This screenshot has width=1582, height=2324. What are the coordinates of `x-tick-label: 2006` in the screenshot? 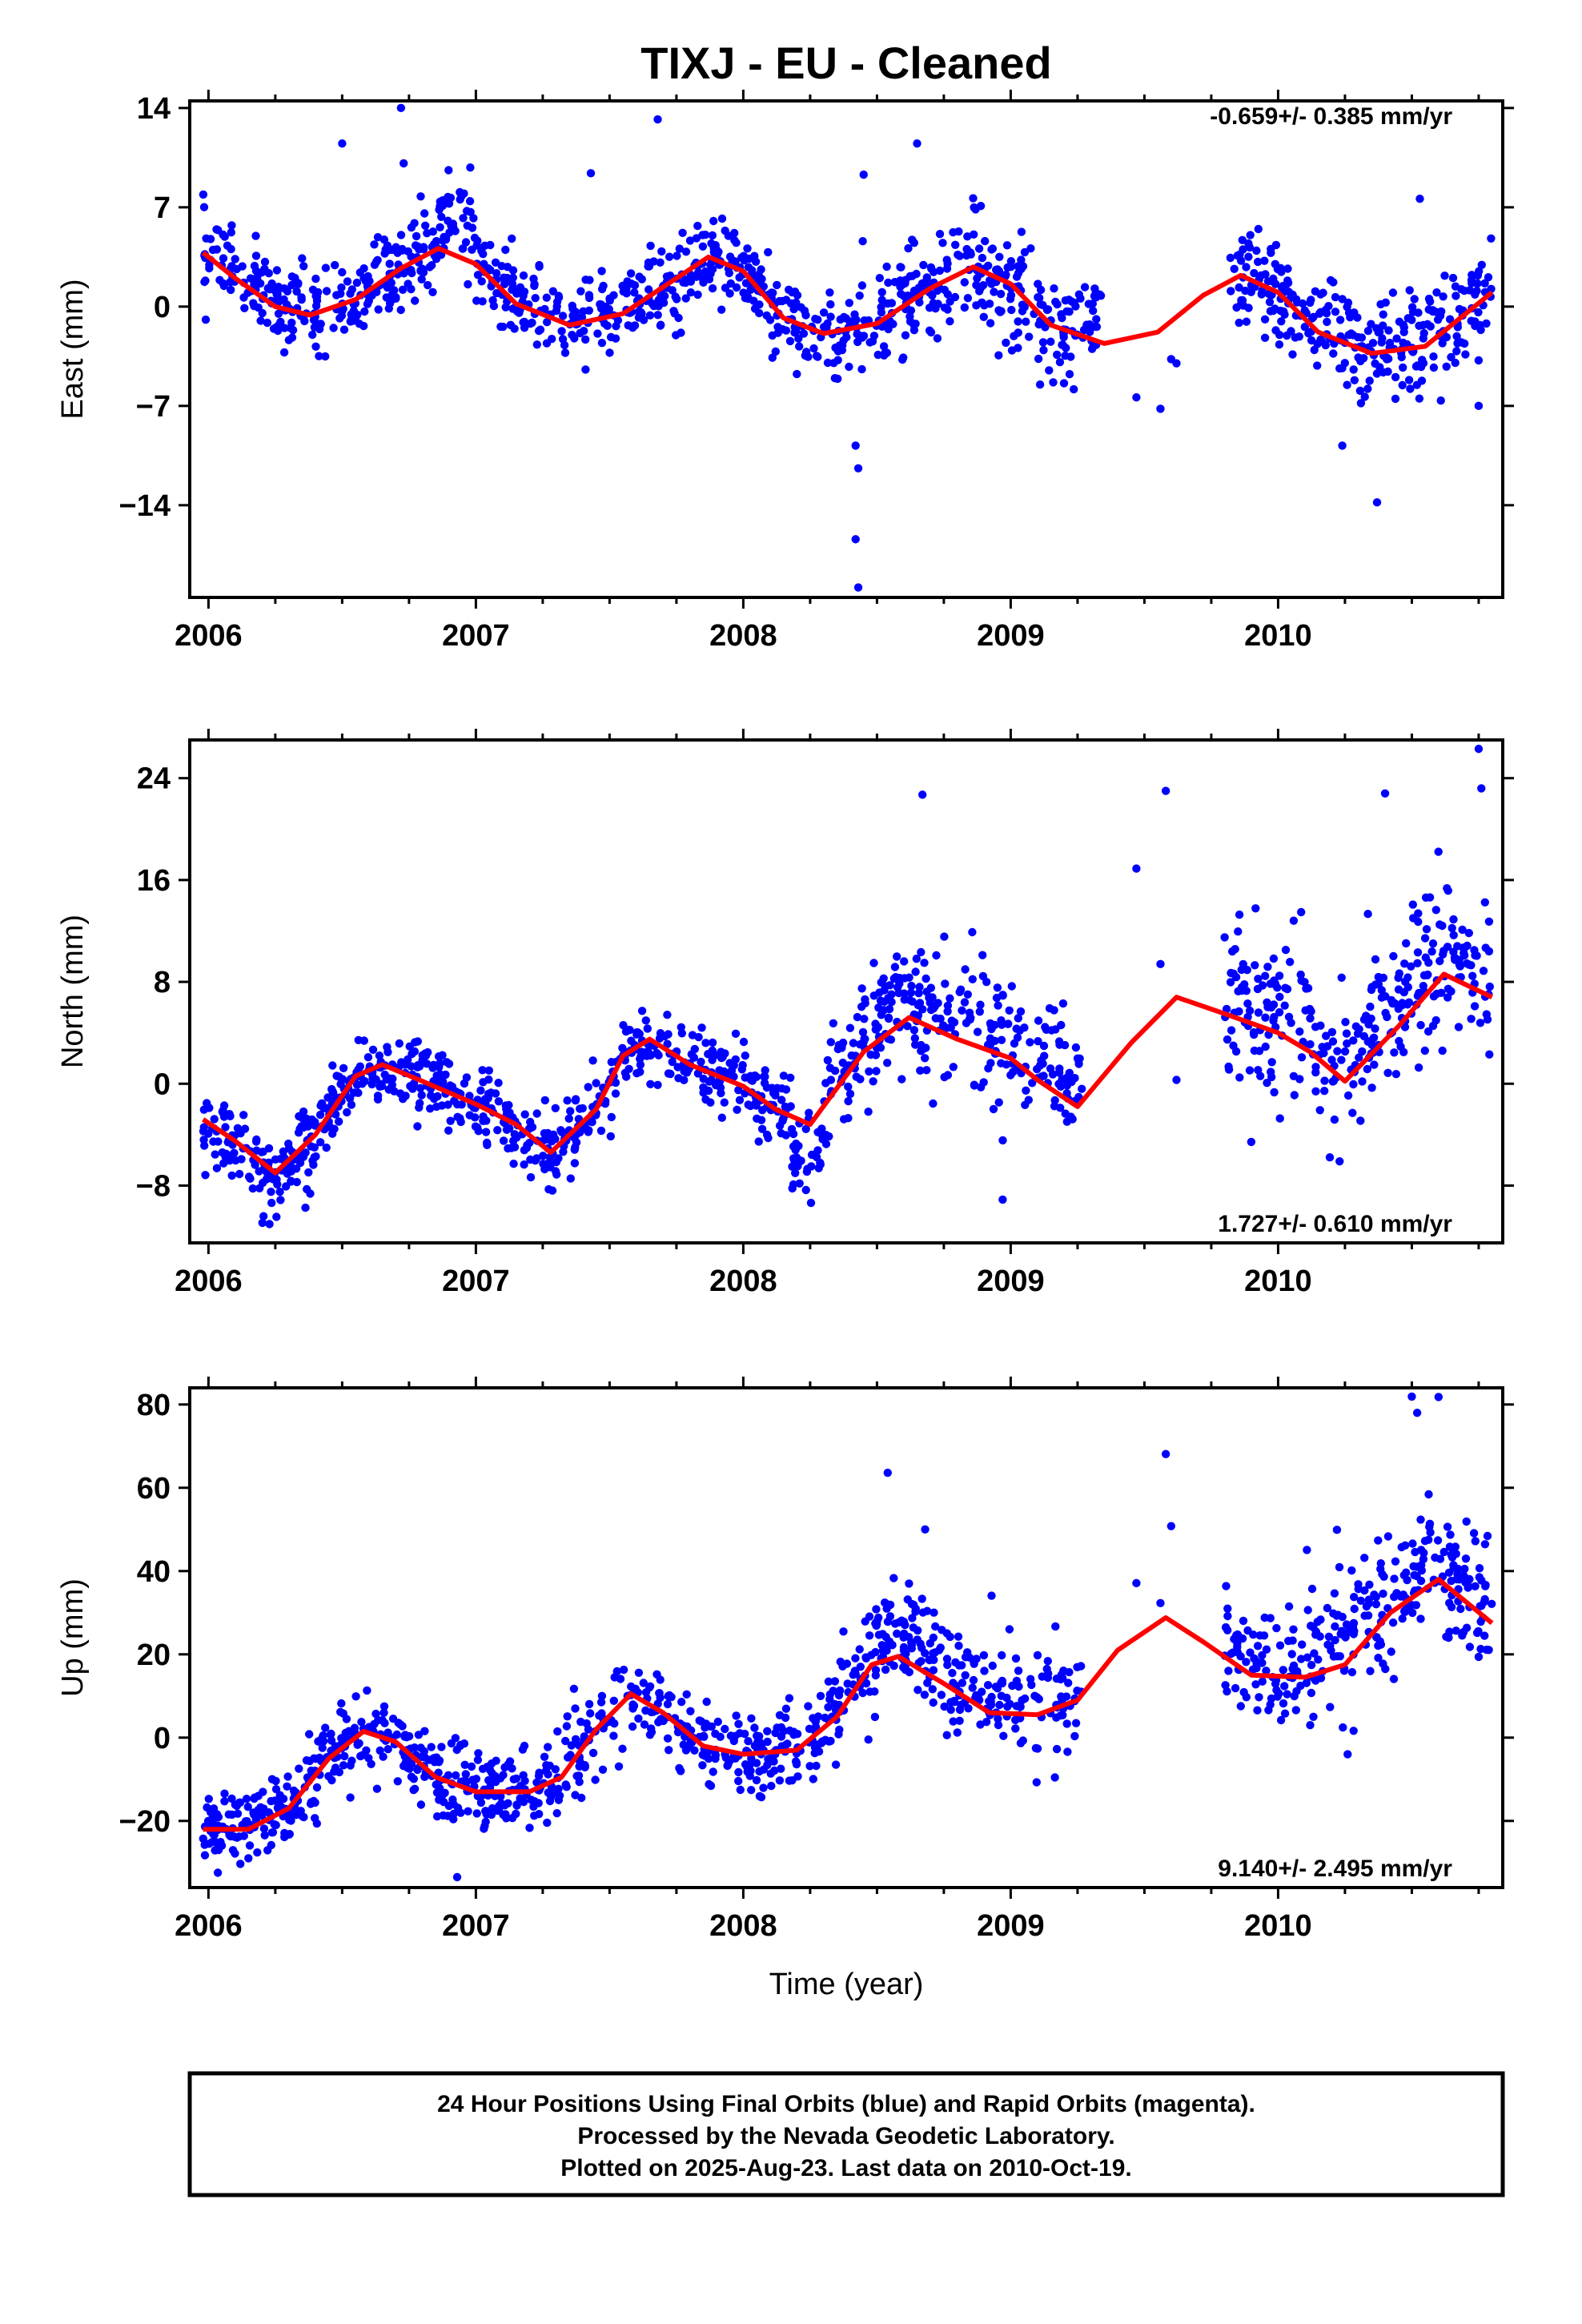 It's located at (209, 636).